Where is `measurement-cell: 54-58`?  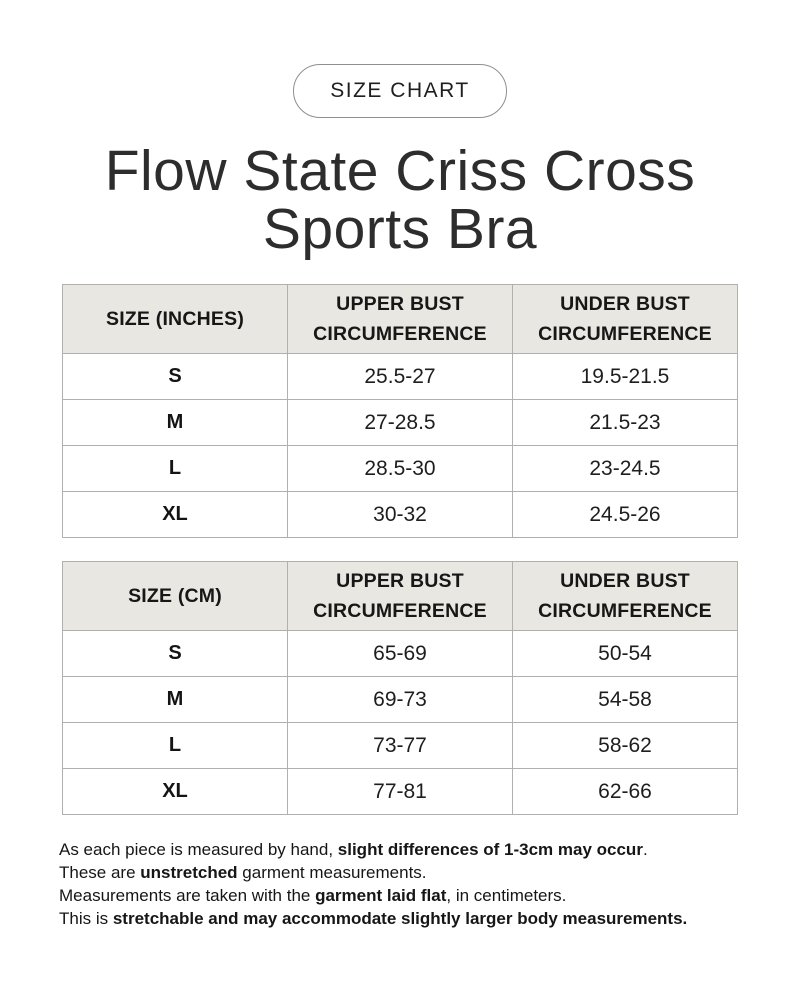
measurement-cell: 54-58 is located at coordinates (625, 700).